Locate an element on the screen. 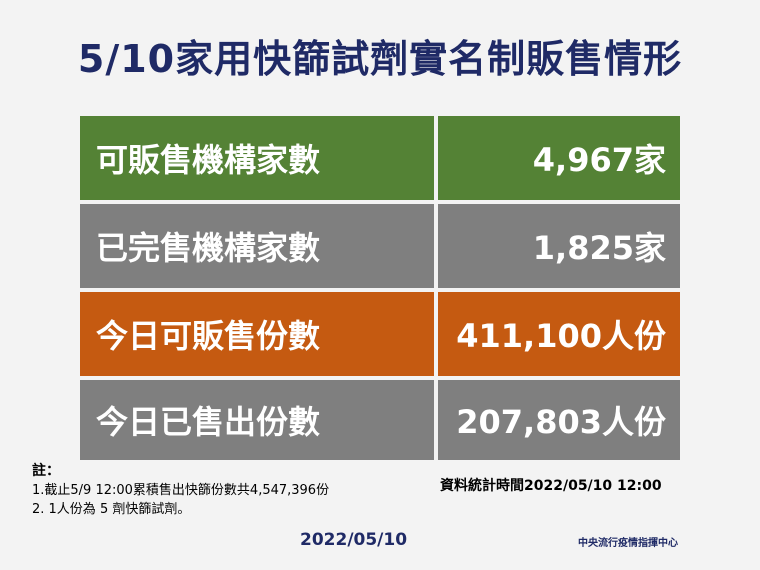  table-row: 已完售機構家數 1,825家 is located at coordinates (380, 246).